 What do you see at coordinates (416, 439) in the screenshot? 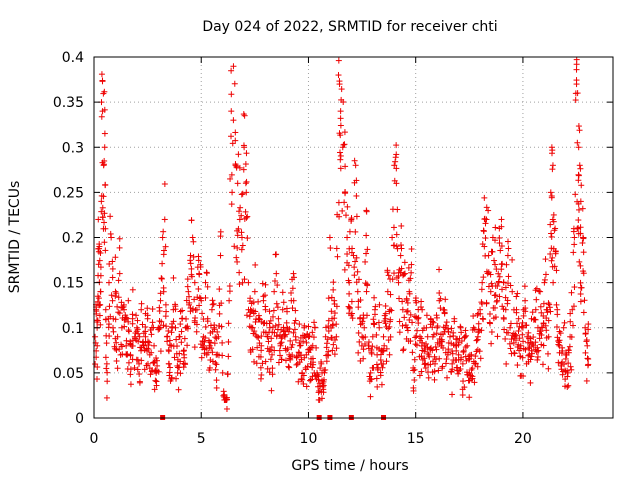
I see `x-tick-label: 15` at bounding box center [416, 439].